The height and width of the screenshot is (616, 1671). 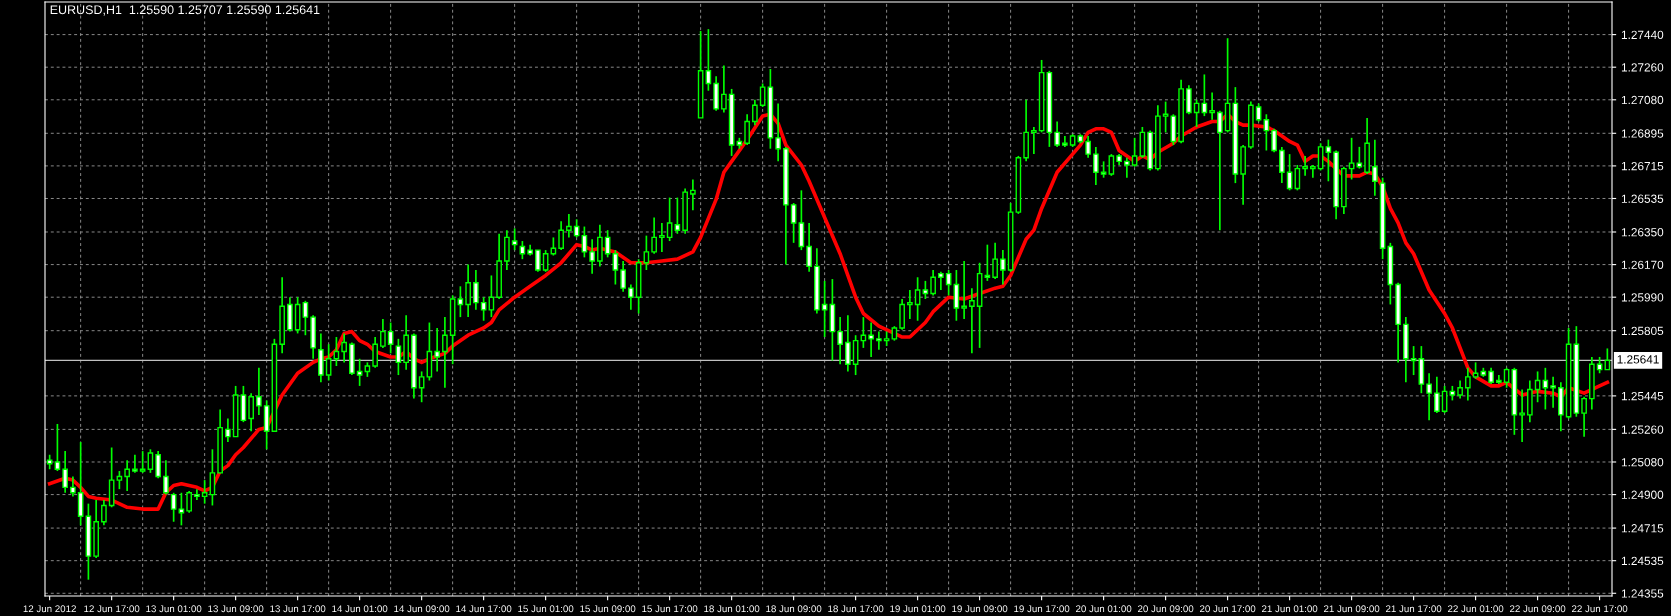 What do you see at coordinates (1166, 609) in the screenshot?
I see `x-tick-label: 20 Jun 09:00` at bounding box center [1166, 609].